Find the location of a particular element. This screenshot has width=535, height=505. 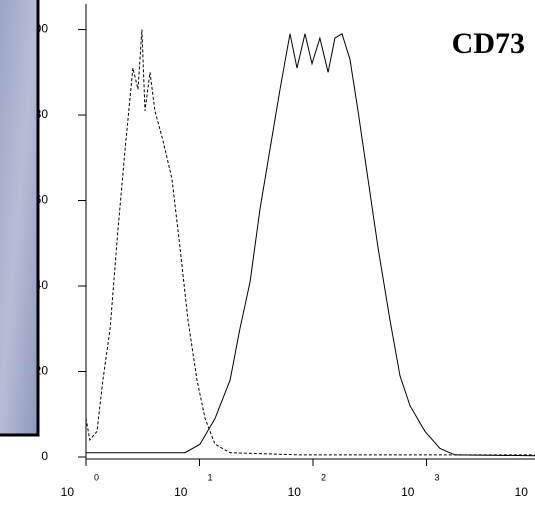

x-tick-exponent: 0 is located at coordinates (96, 477).